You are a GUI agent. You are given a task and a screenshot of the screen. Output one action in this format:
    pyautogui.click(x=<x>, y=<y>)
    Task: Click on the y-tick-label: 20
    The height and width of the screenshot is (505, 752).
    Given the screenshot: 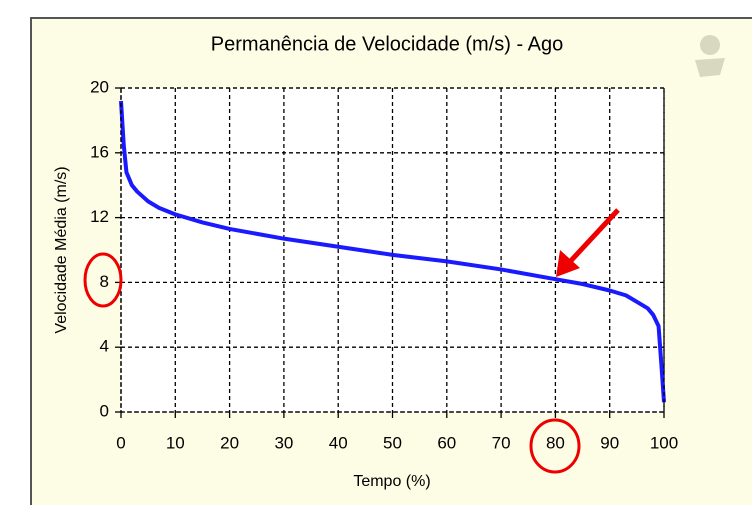 What is the action you would take?
    pyautogui.click(x=99, y=86)
    